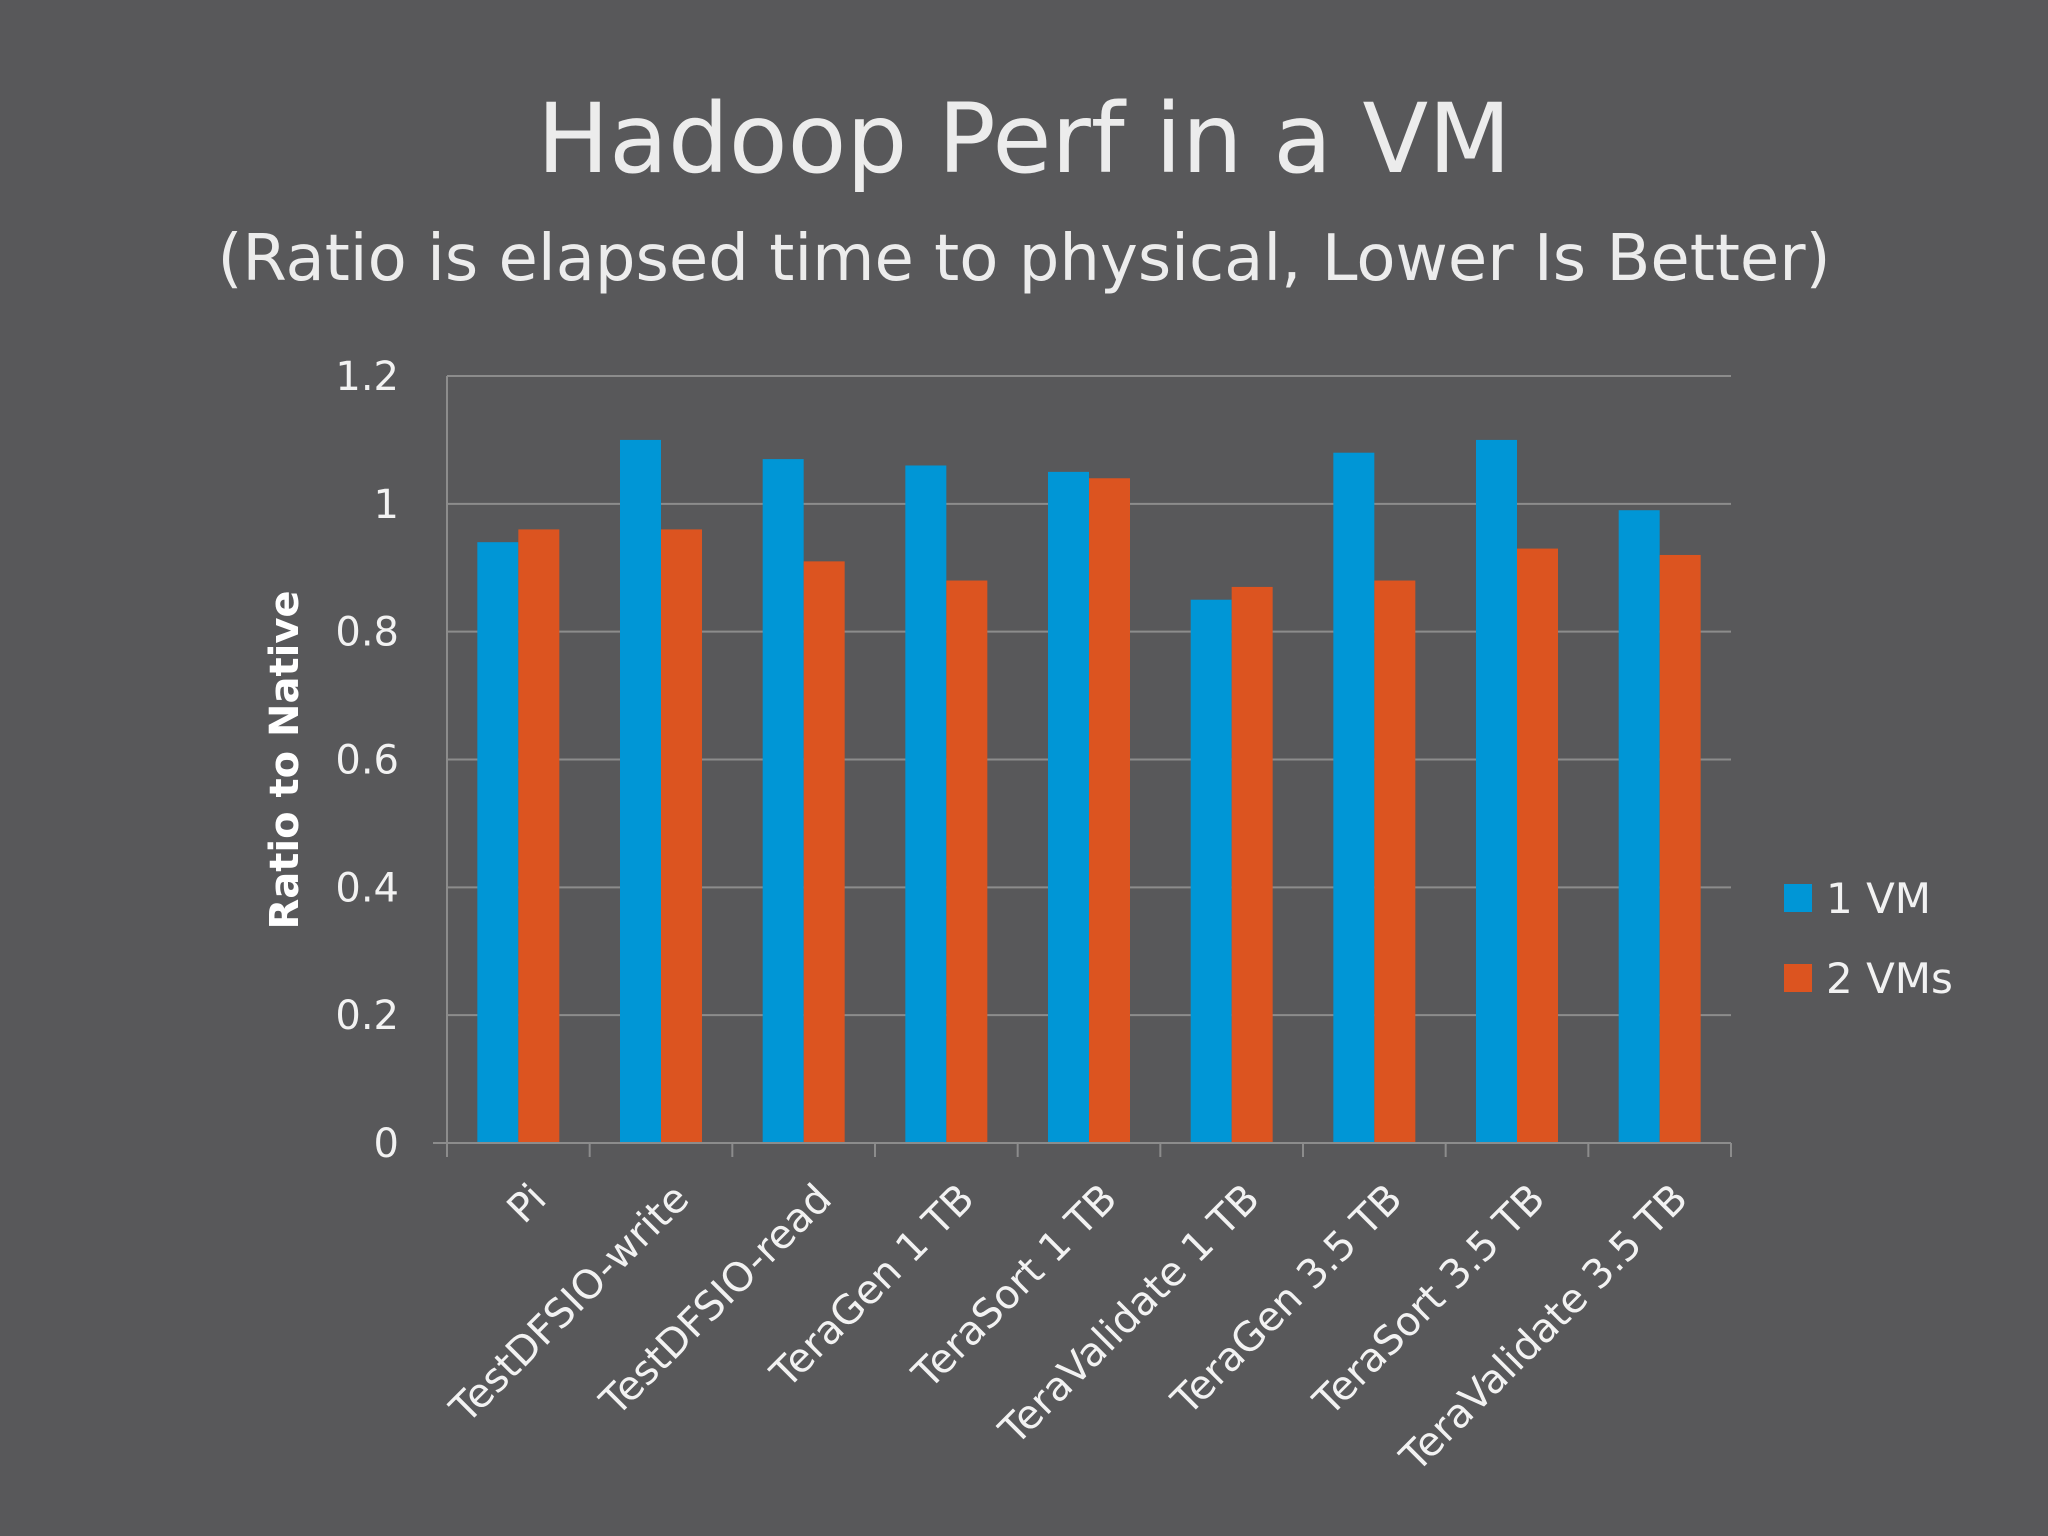 The width and height of the screenshot is (2048, 1536). Describe the element at coordinates (1129, 1315) in the screenshot. I see `x-tick-label: TeraValidate 1 TB` at that location.